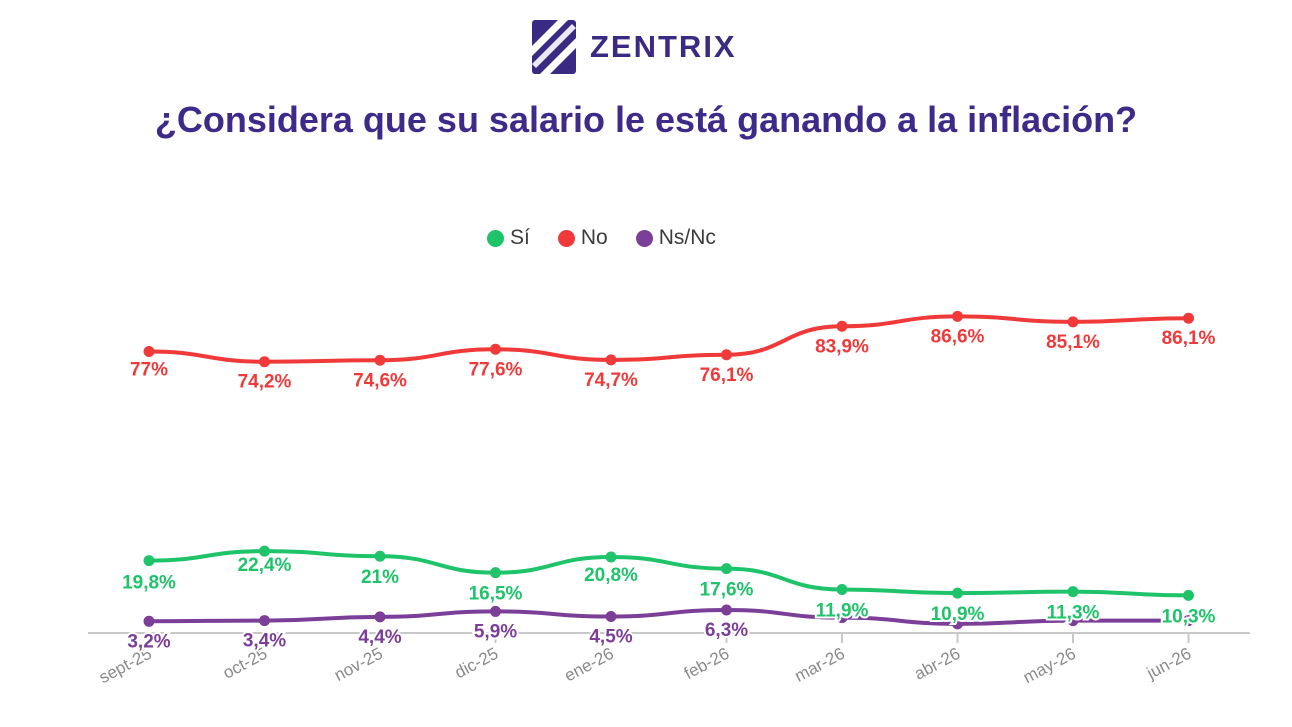 This screenshot has width=1292, height=727. Describe the element at coordinates (477, 663) in the screenshot. I see `x-tick-label: dic-25` at that location.